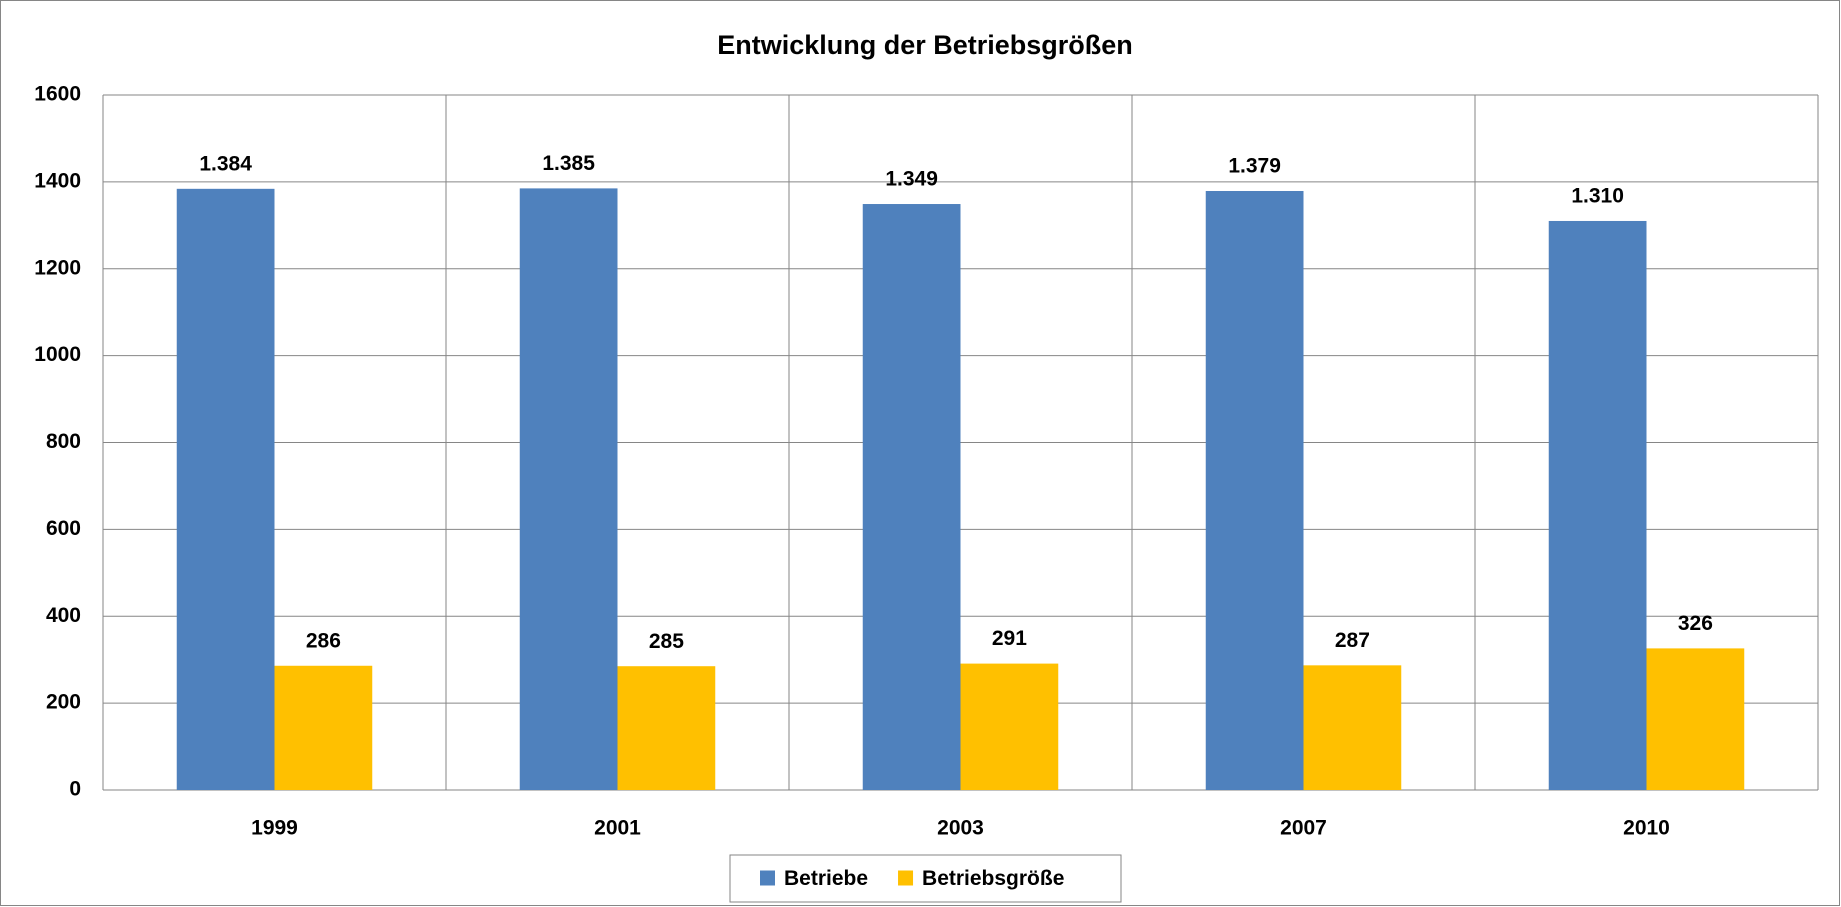  I want to click on x-tick-label: 2001, so click(617, 828).